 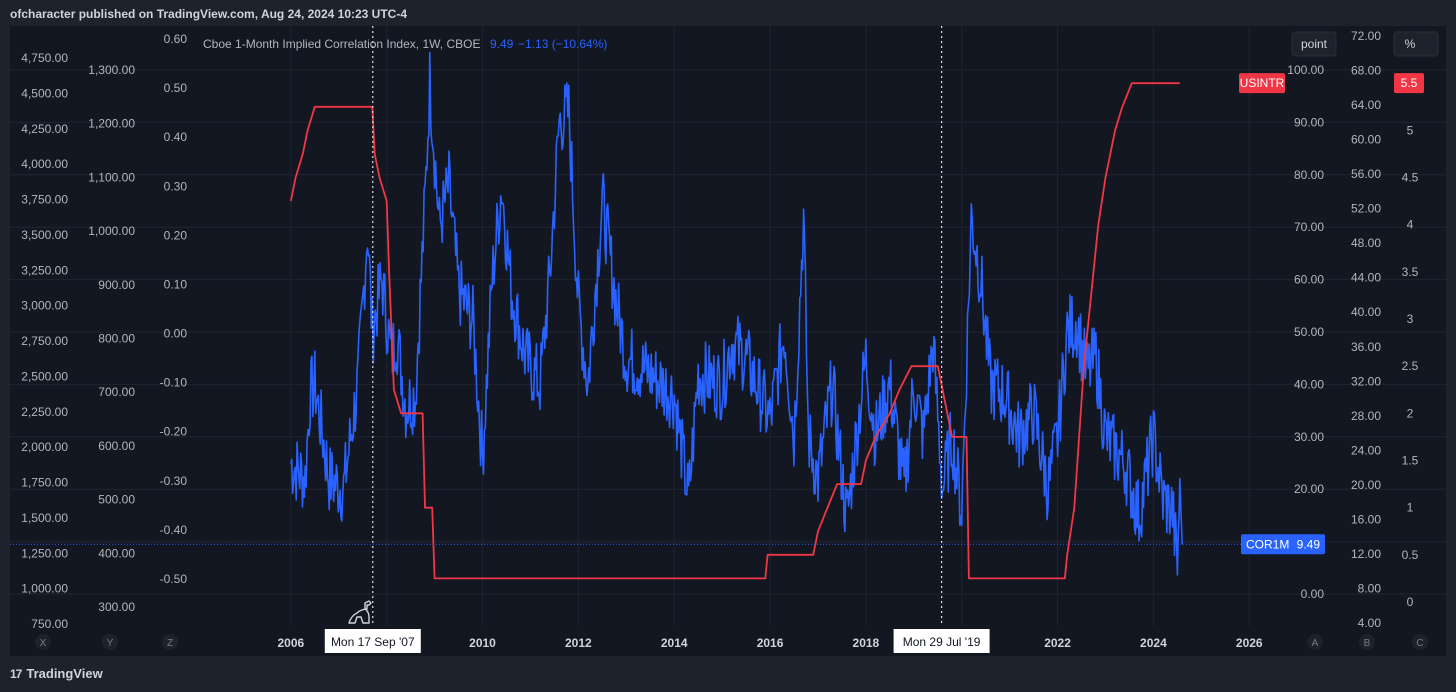 What do you see at coordinates (1410, 178) in the screenshot?
I see `right-axis-2-tick: 4.5` at bounding box center [1410, 178].